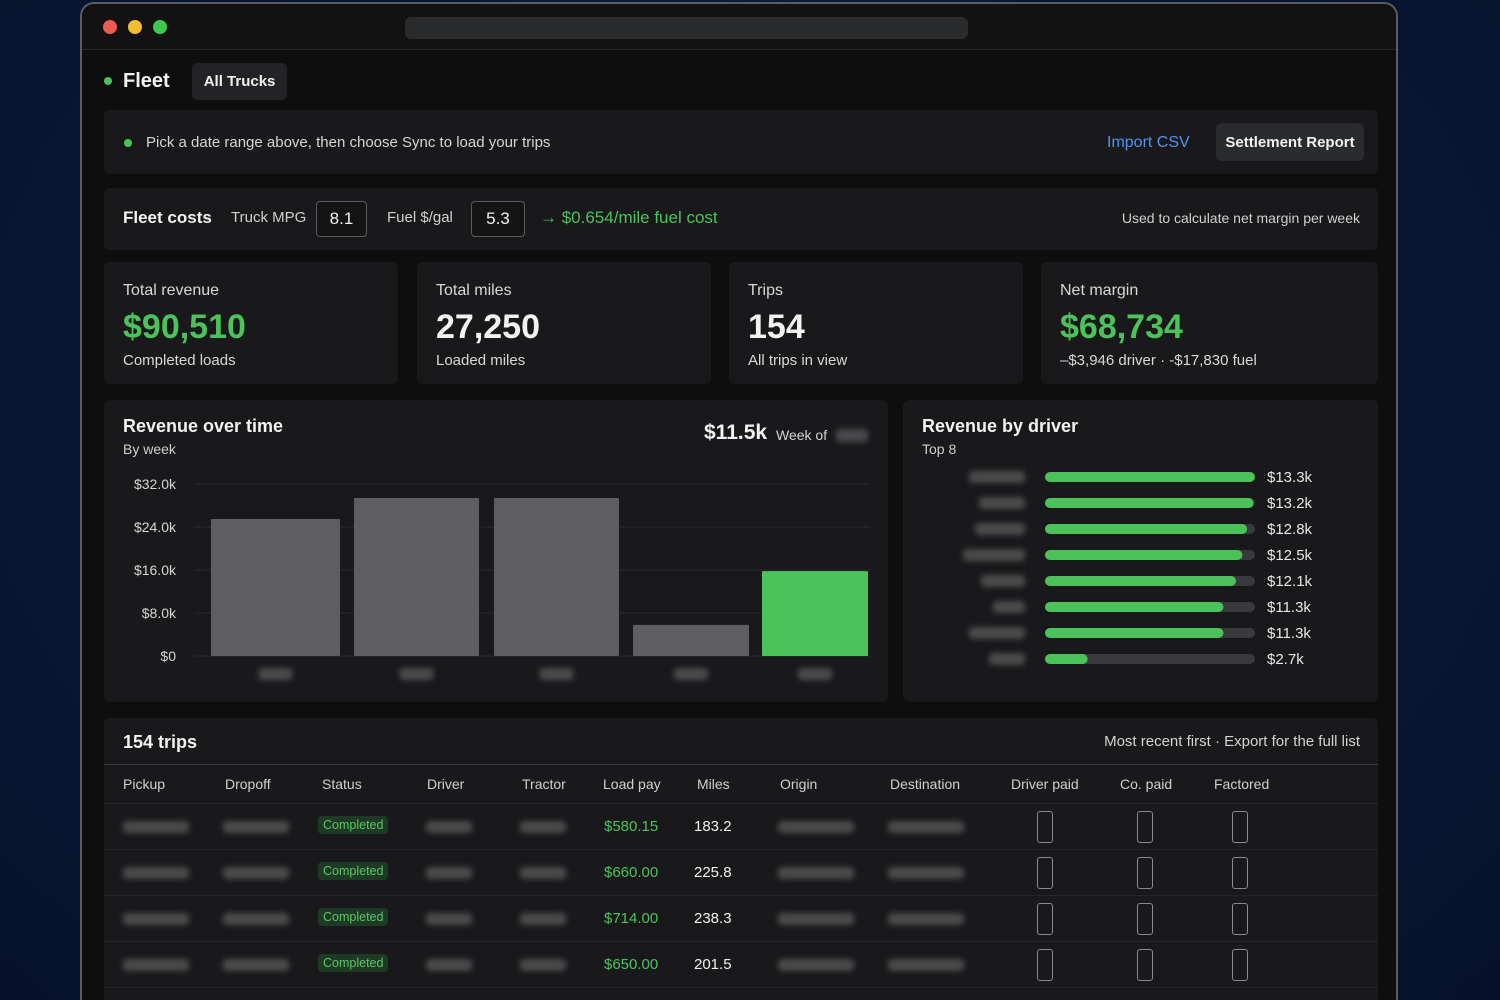 The image size is (1500, 1000). I want to click on col-driver: Driver, so click(446, 784).